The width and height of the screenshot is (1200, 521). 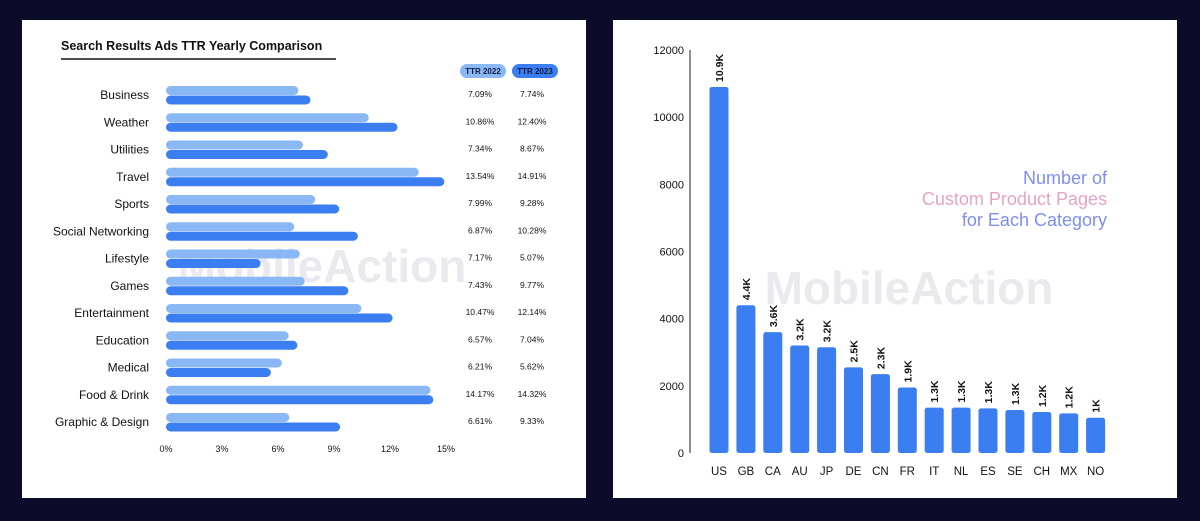 I want to click on x-tick-label: 9%, so click(x=333, y=449).